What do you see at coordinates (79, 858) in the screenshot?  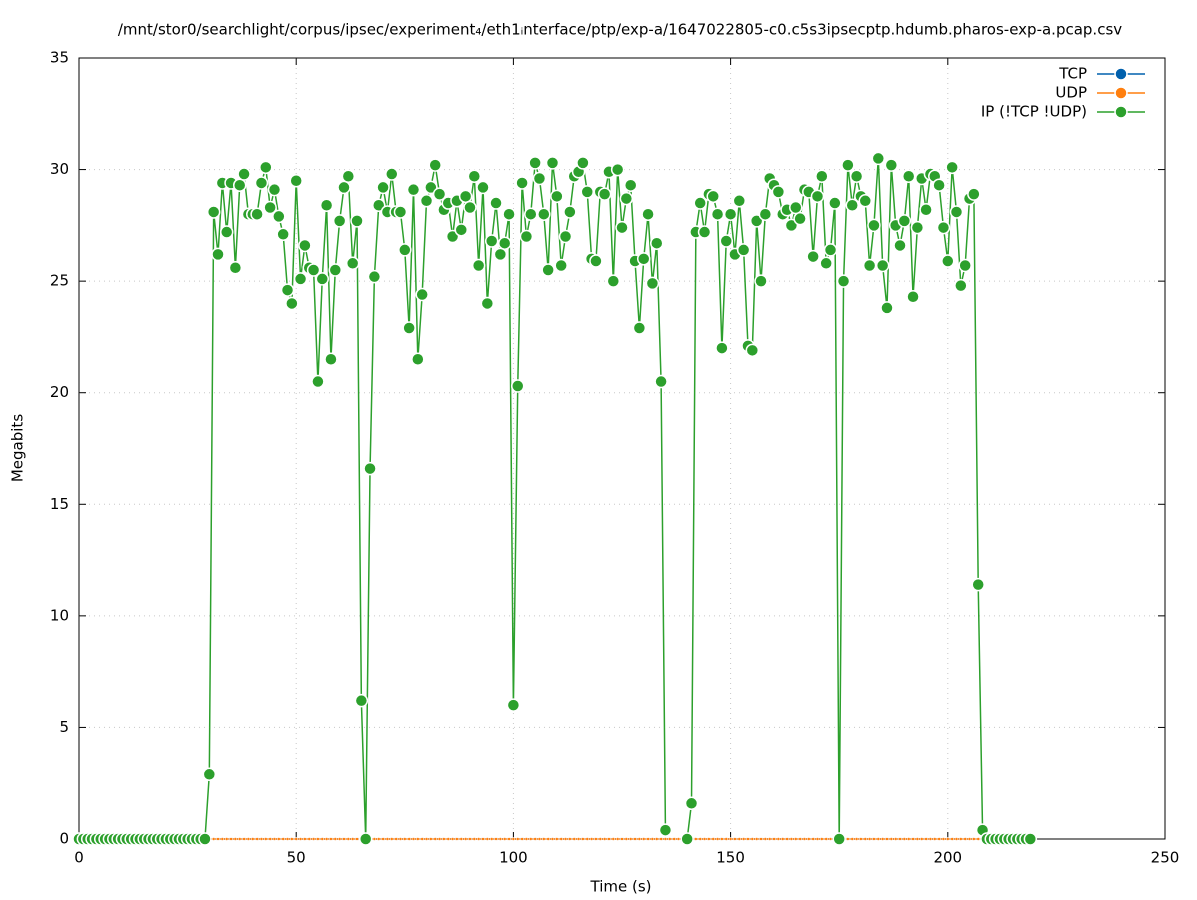 I see `x-tick-label: 0` at bounding box center [79, 858].